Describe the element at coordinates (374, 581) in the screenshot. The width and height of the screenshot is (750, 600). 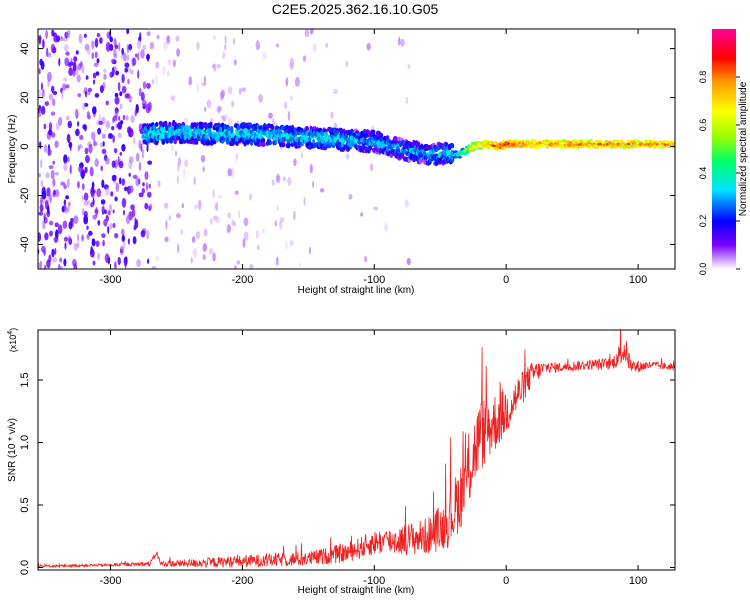
I see `x-tick-label: -100` at that location.